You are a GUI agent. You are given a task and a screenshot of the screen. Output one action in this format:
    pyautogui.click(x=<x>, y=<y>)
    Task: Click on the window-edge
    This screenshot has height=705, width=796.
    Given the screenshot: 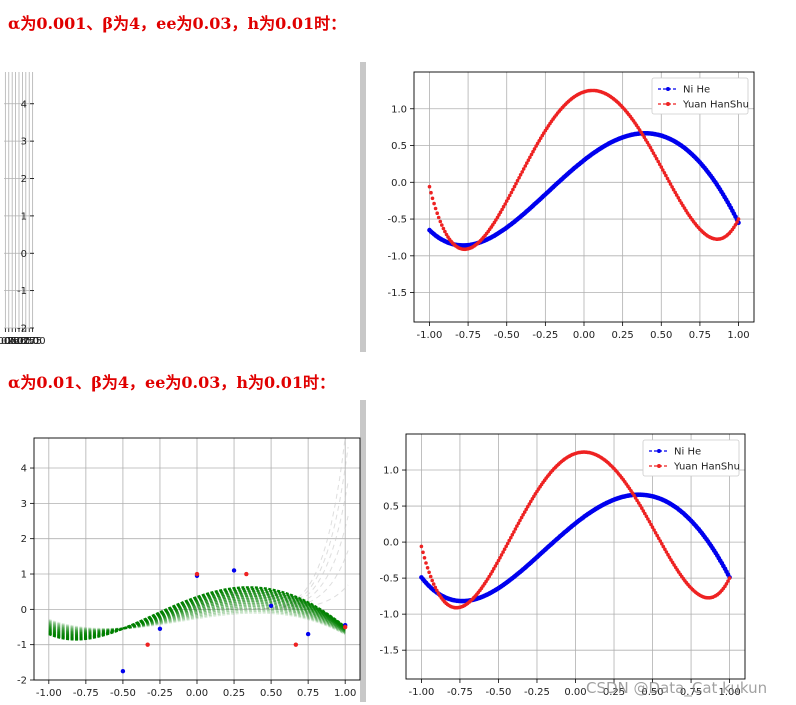 What is the action you would take?
    pyautogui.click(x=363, y=207)
    